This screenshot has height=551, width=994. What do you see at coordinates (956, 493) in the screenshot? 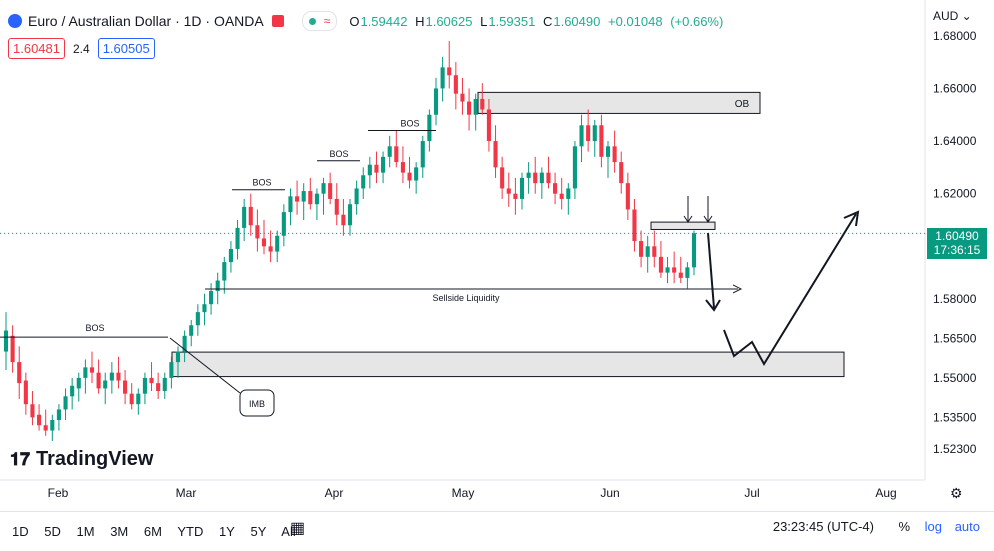
I see `settings-gear-icon: ⚙` at bounding box center [956, 493].